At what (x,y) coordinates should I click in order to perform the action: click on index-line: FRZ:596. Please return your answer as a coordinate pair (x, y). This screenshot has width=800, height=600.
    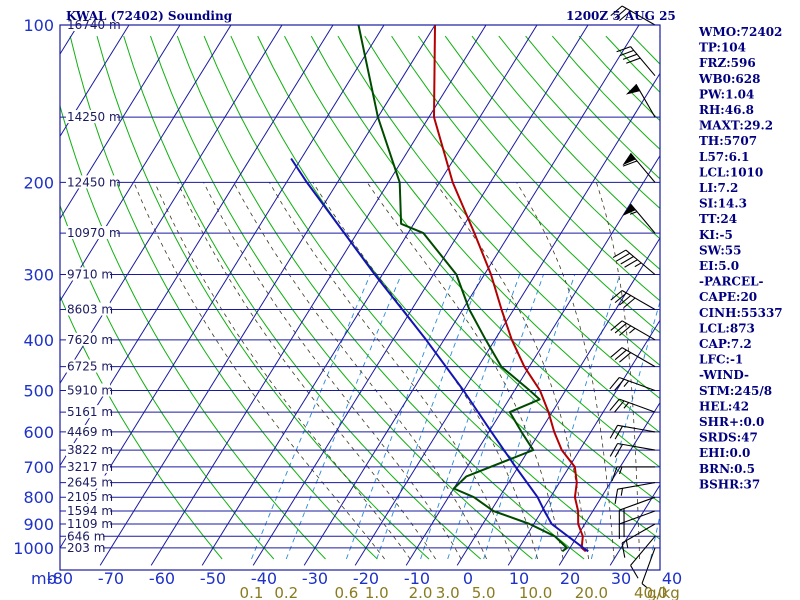
    Looking at the image, I should click on (727, 63).